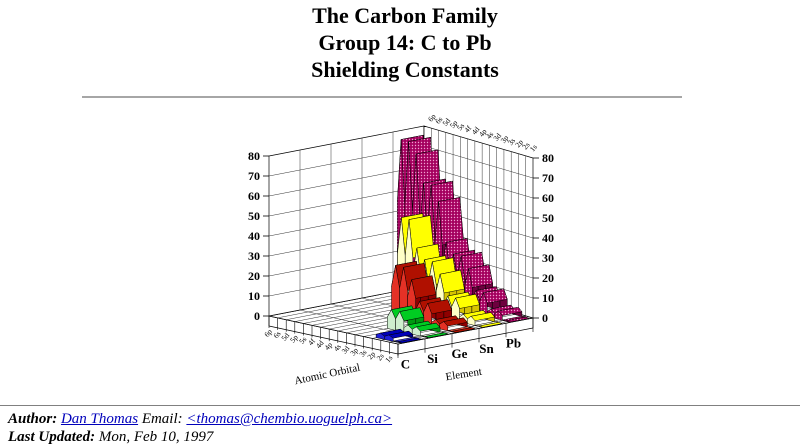  I want to click on divider-top, so click(382, 97).